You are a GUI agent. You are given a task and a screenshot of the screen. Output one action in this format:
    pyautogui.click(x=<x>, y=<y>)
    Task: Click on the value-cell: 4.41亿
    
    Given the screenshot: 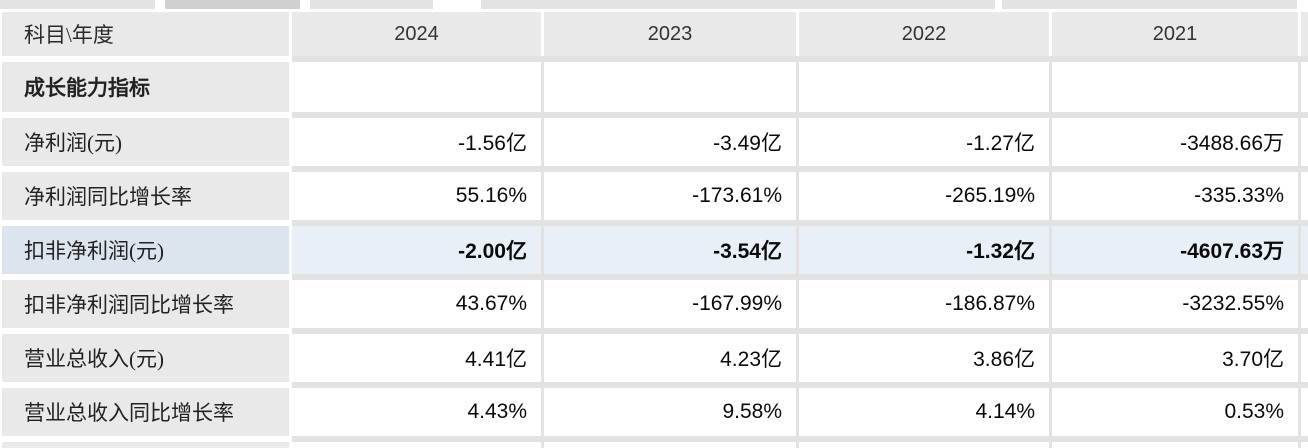 What is the action you would take?
    pyautogui.click(x=416, y=358)
    